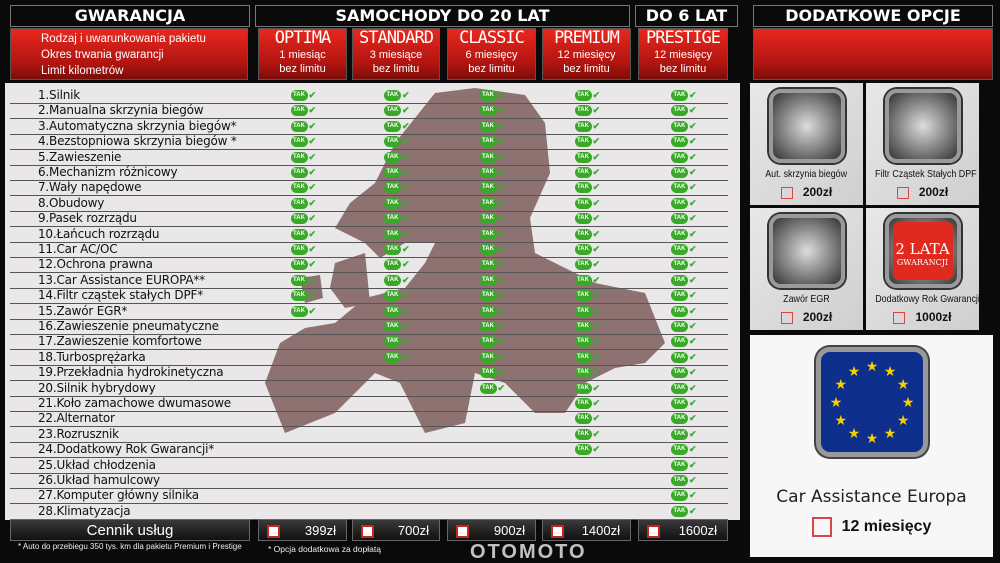 The height and width of the screenshot is (563, 1000). What do you see at coordinates (697, 530) in the screenshot?
I see `package-price: 1600zł` at bounding box center [697, 530].